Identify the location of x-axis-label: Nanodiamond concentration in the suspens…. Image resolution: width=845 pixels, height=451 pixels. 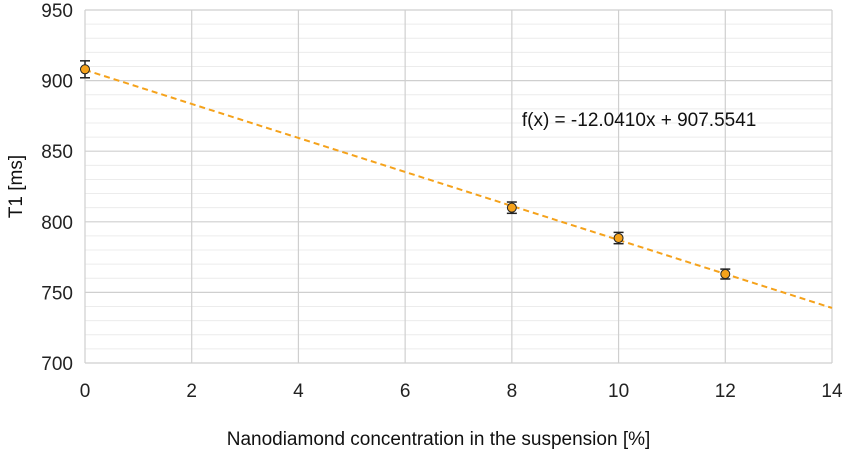
(439, 439).